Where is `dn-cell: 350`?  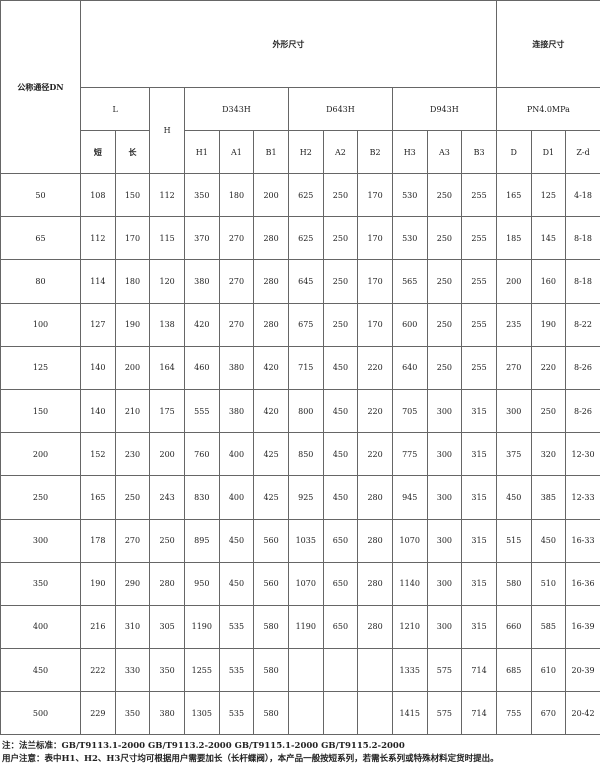
dn-cell: 350 is located at coordinates (40, 583).